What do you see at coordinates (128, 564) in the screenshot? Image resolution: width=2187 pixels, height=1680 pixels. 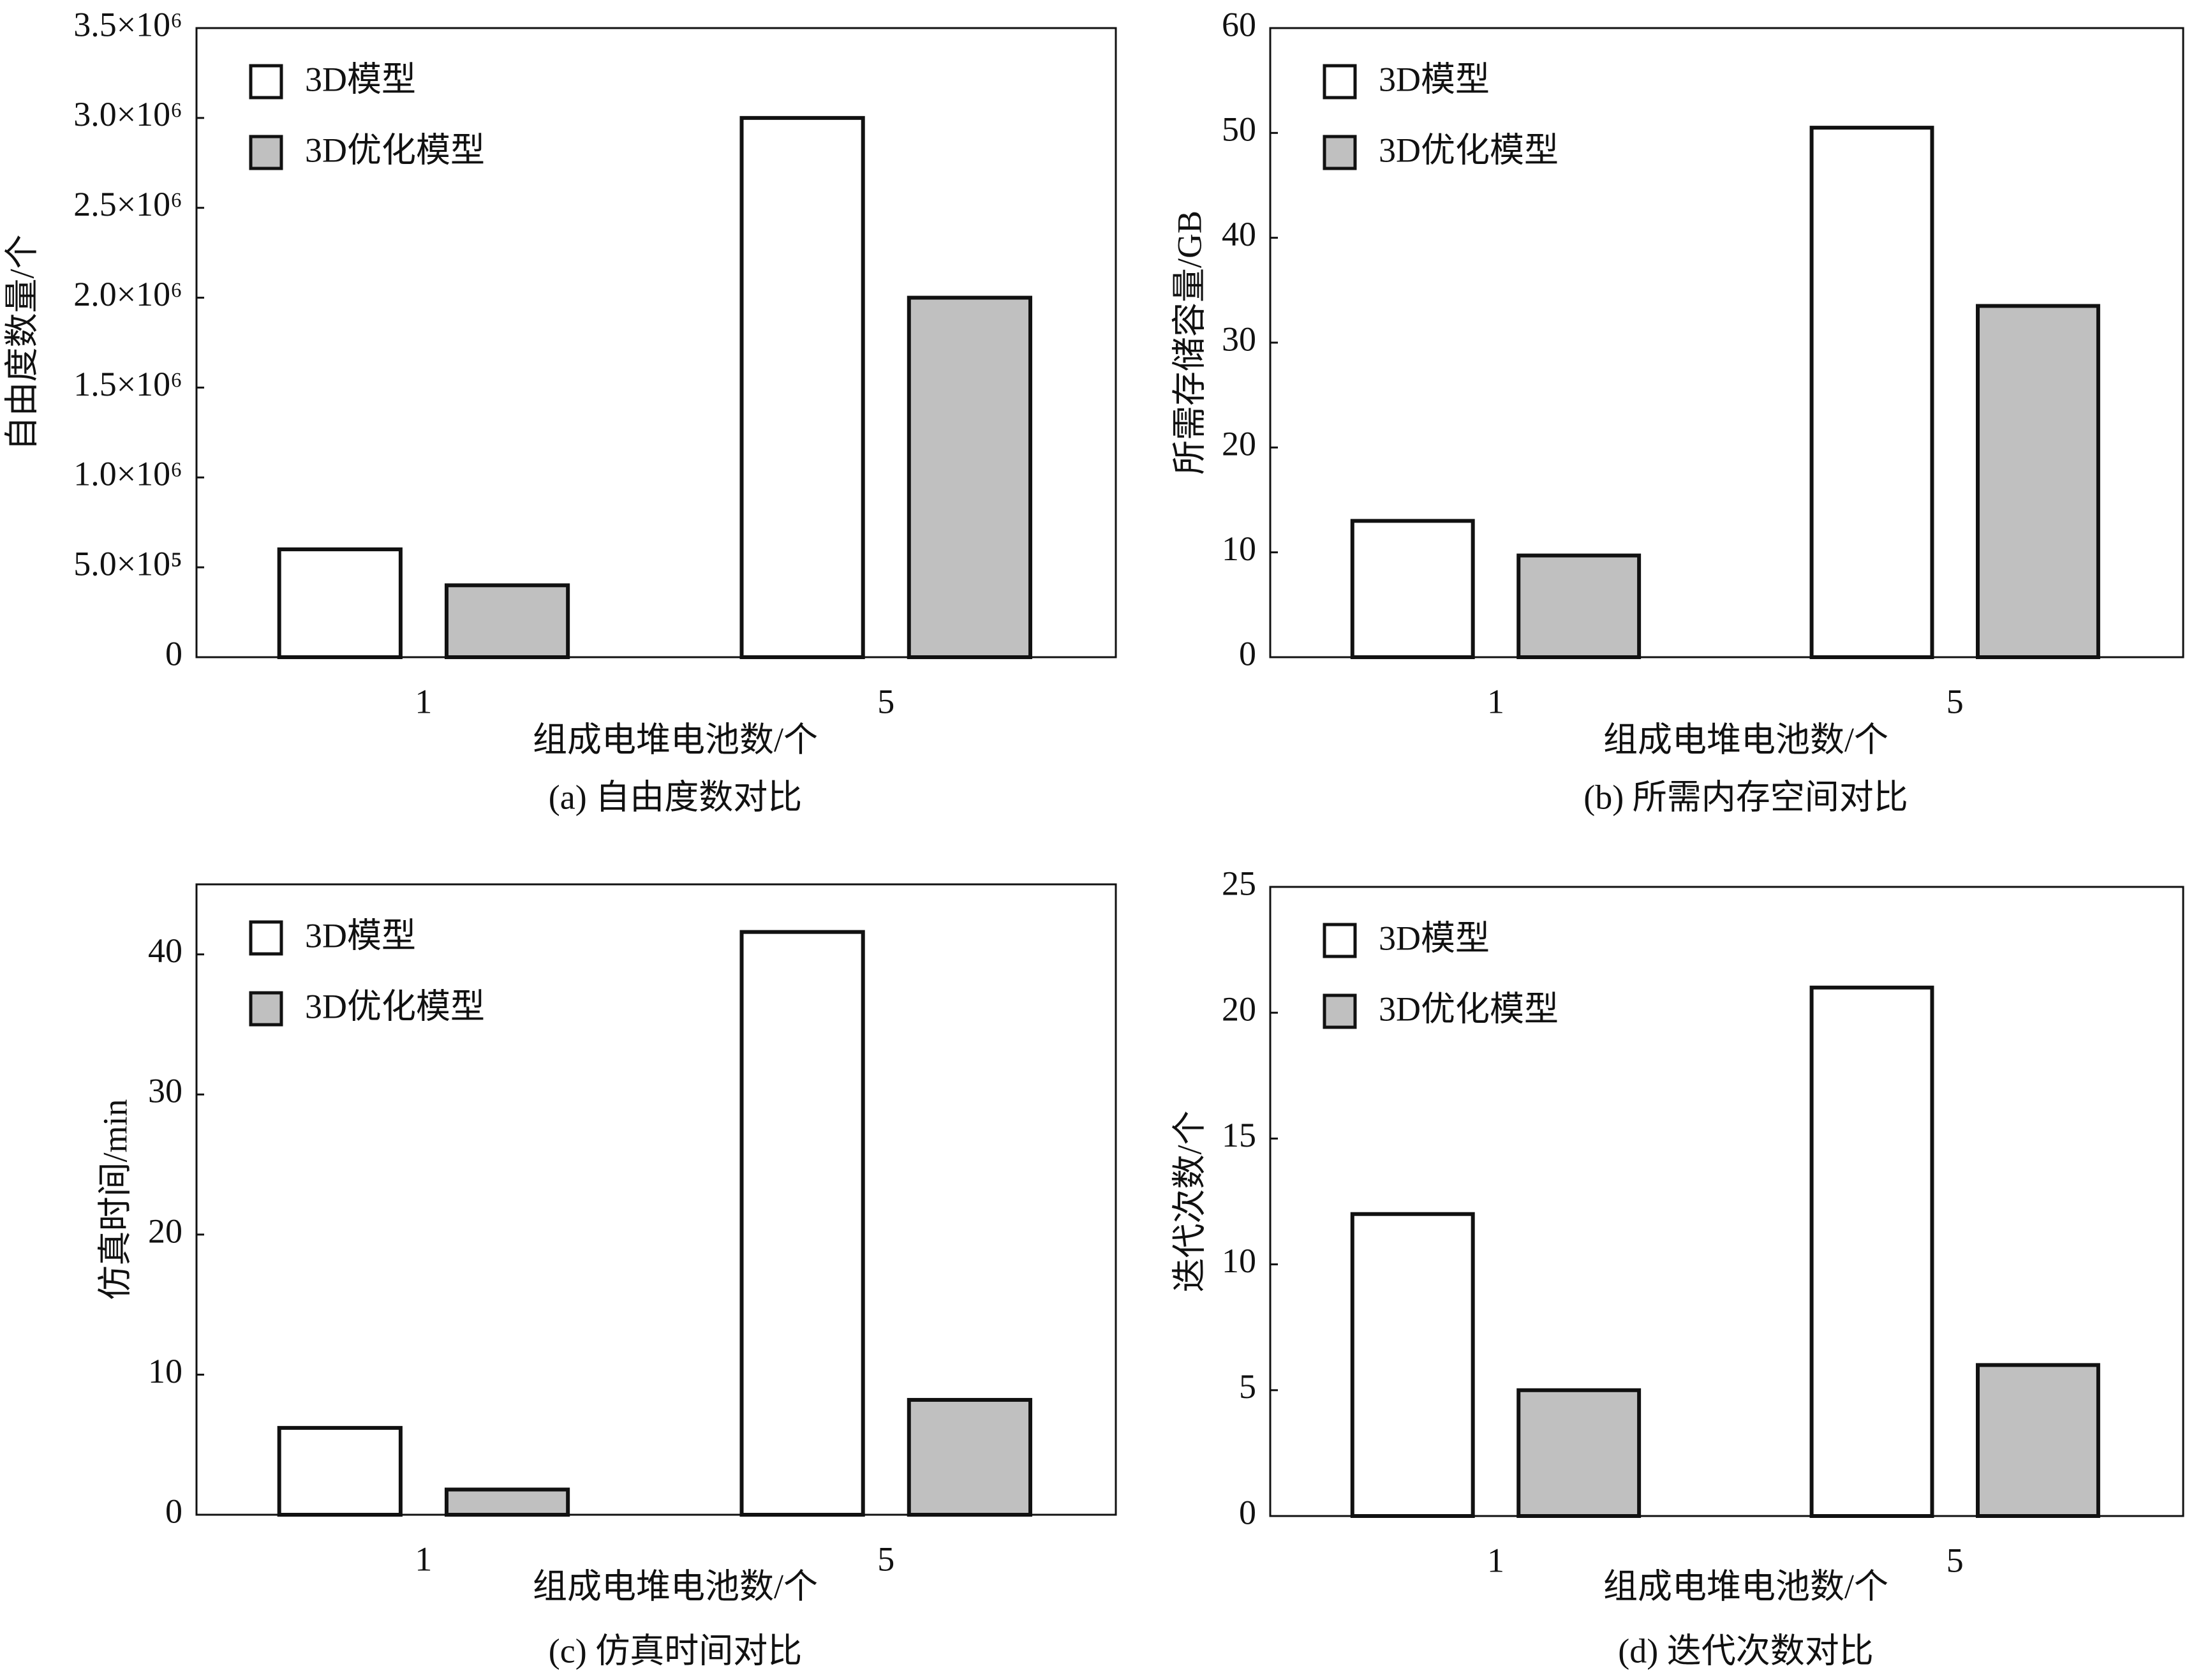 I see `y-tick-label: 5.0×10⁵` at bounding box center [128, 564].